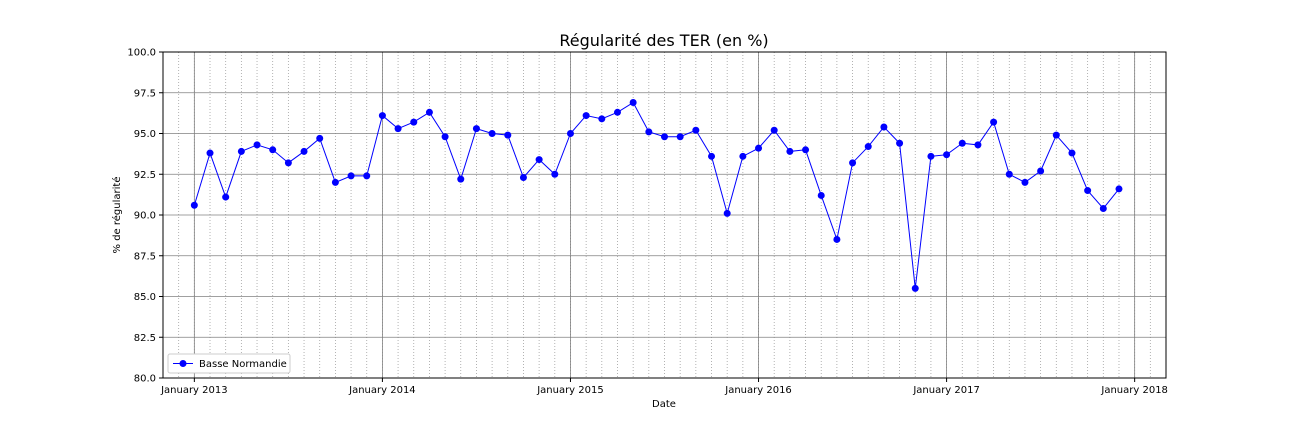 The height and width of the screenshot is (432, 1296). What do you see at coordinates (758, 390) in the screenshot?
I see `x-tick-label: January 2016` at bounding box center [758, 390].